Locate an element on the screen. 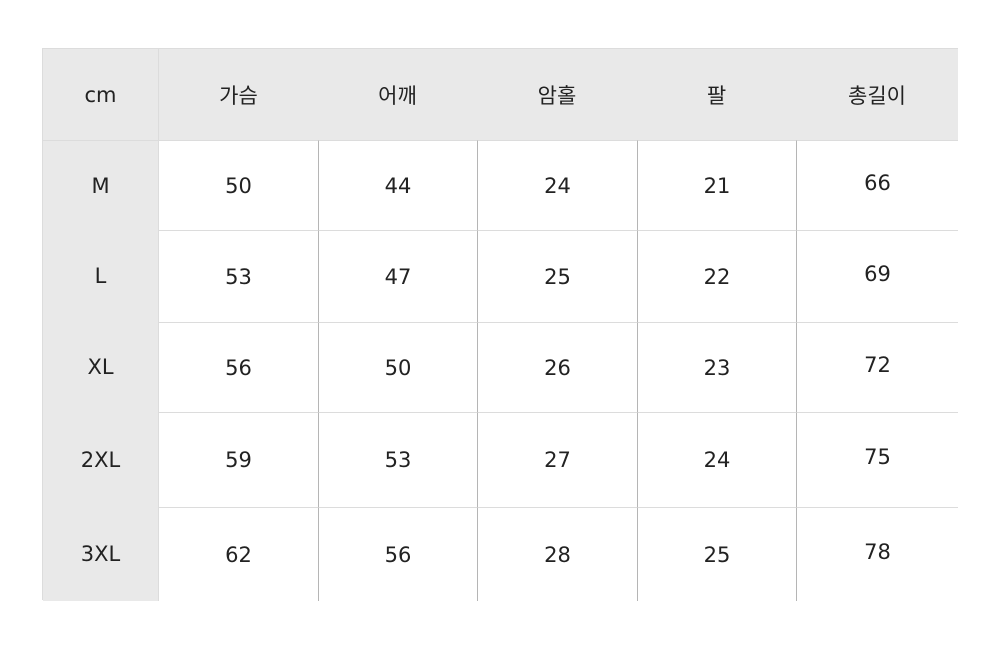 The width and height of the screenshot is (1000, 649). table-cell: 47 is located at coordinates (397, 276).